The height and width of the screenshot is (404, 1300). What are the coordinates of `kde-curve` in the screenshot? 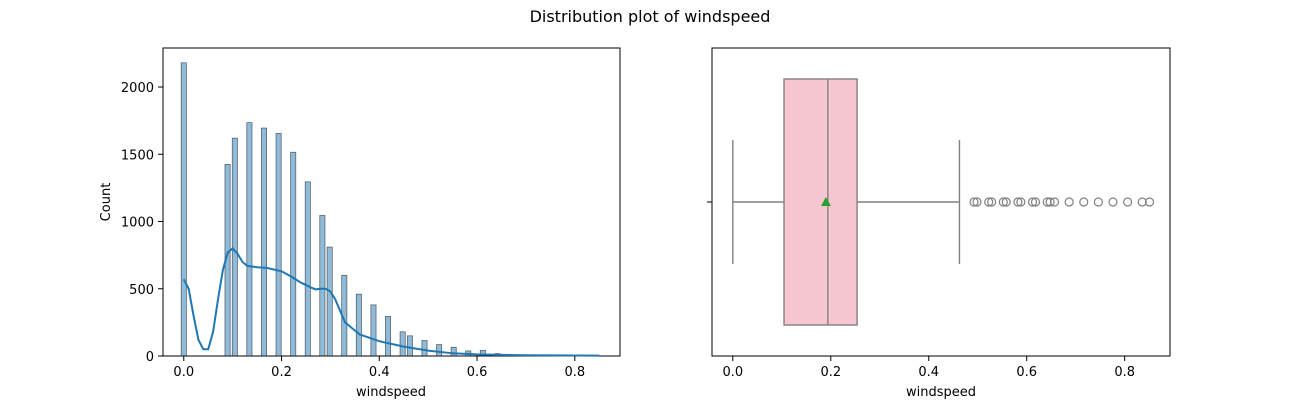 It's located at (391, 301).